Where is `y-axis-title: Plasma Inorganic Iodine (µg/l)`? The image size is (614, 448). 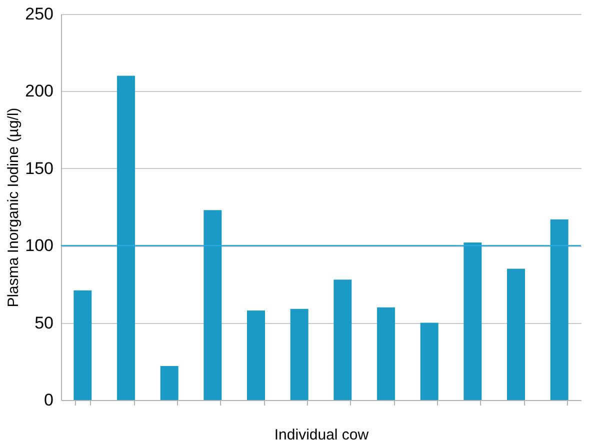 y-axis-title: Plasma Inorganic Iodine (µg/l) is located at coordinates (13, 208).